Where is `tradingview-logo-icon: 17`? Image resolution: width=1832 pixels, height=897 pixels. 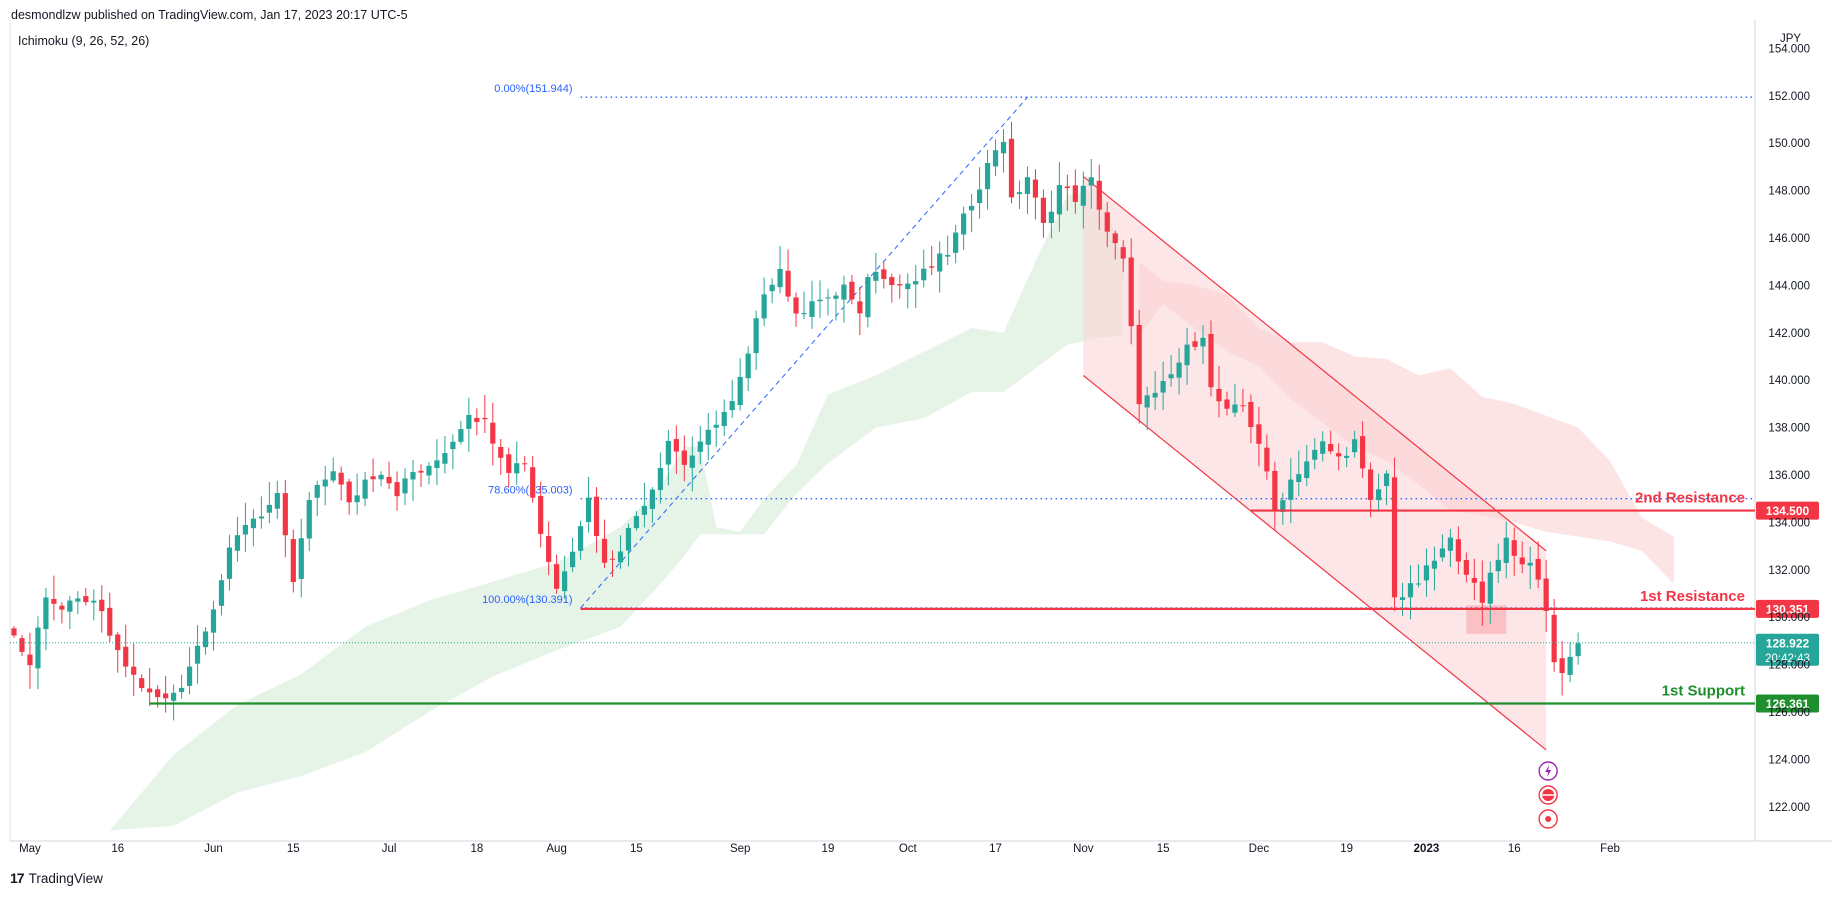 tradingview-logo-icon: 17 is located at coordinates (17, 878).